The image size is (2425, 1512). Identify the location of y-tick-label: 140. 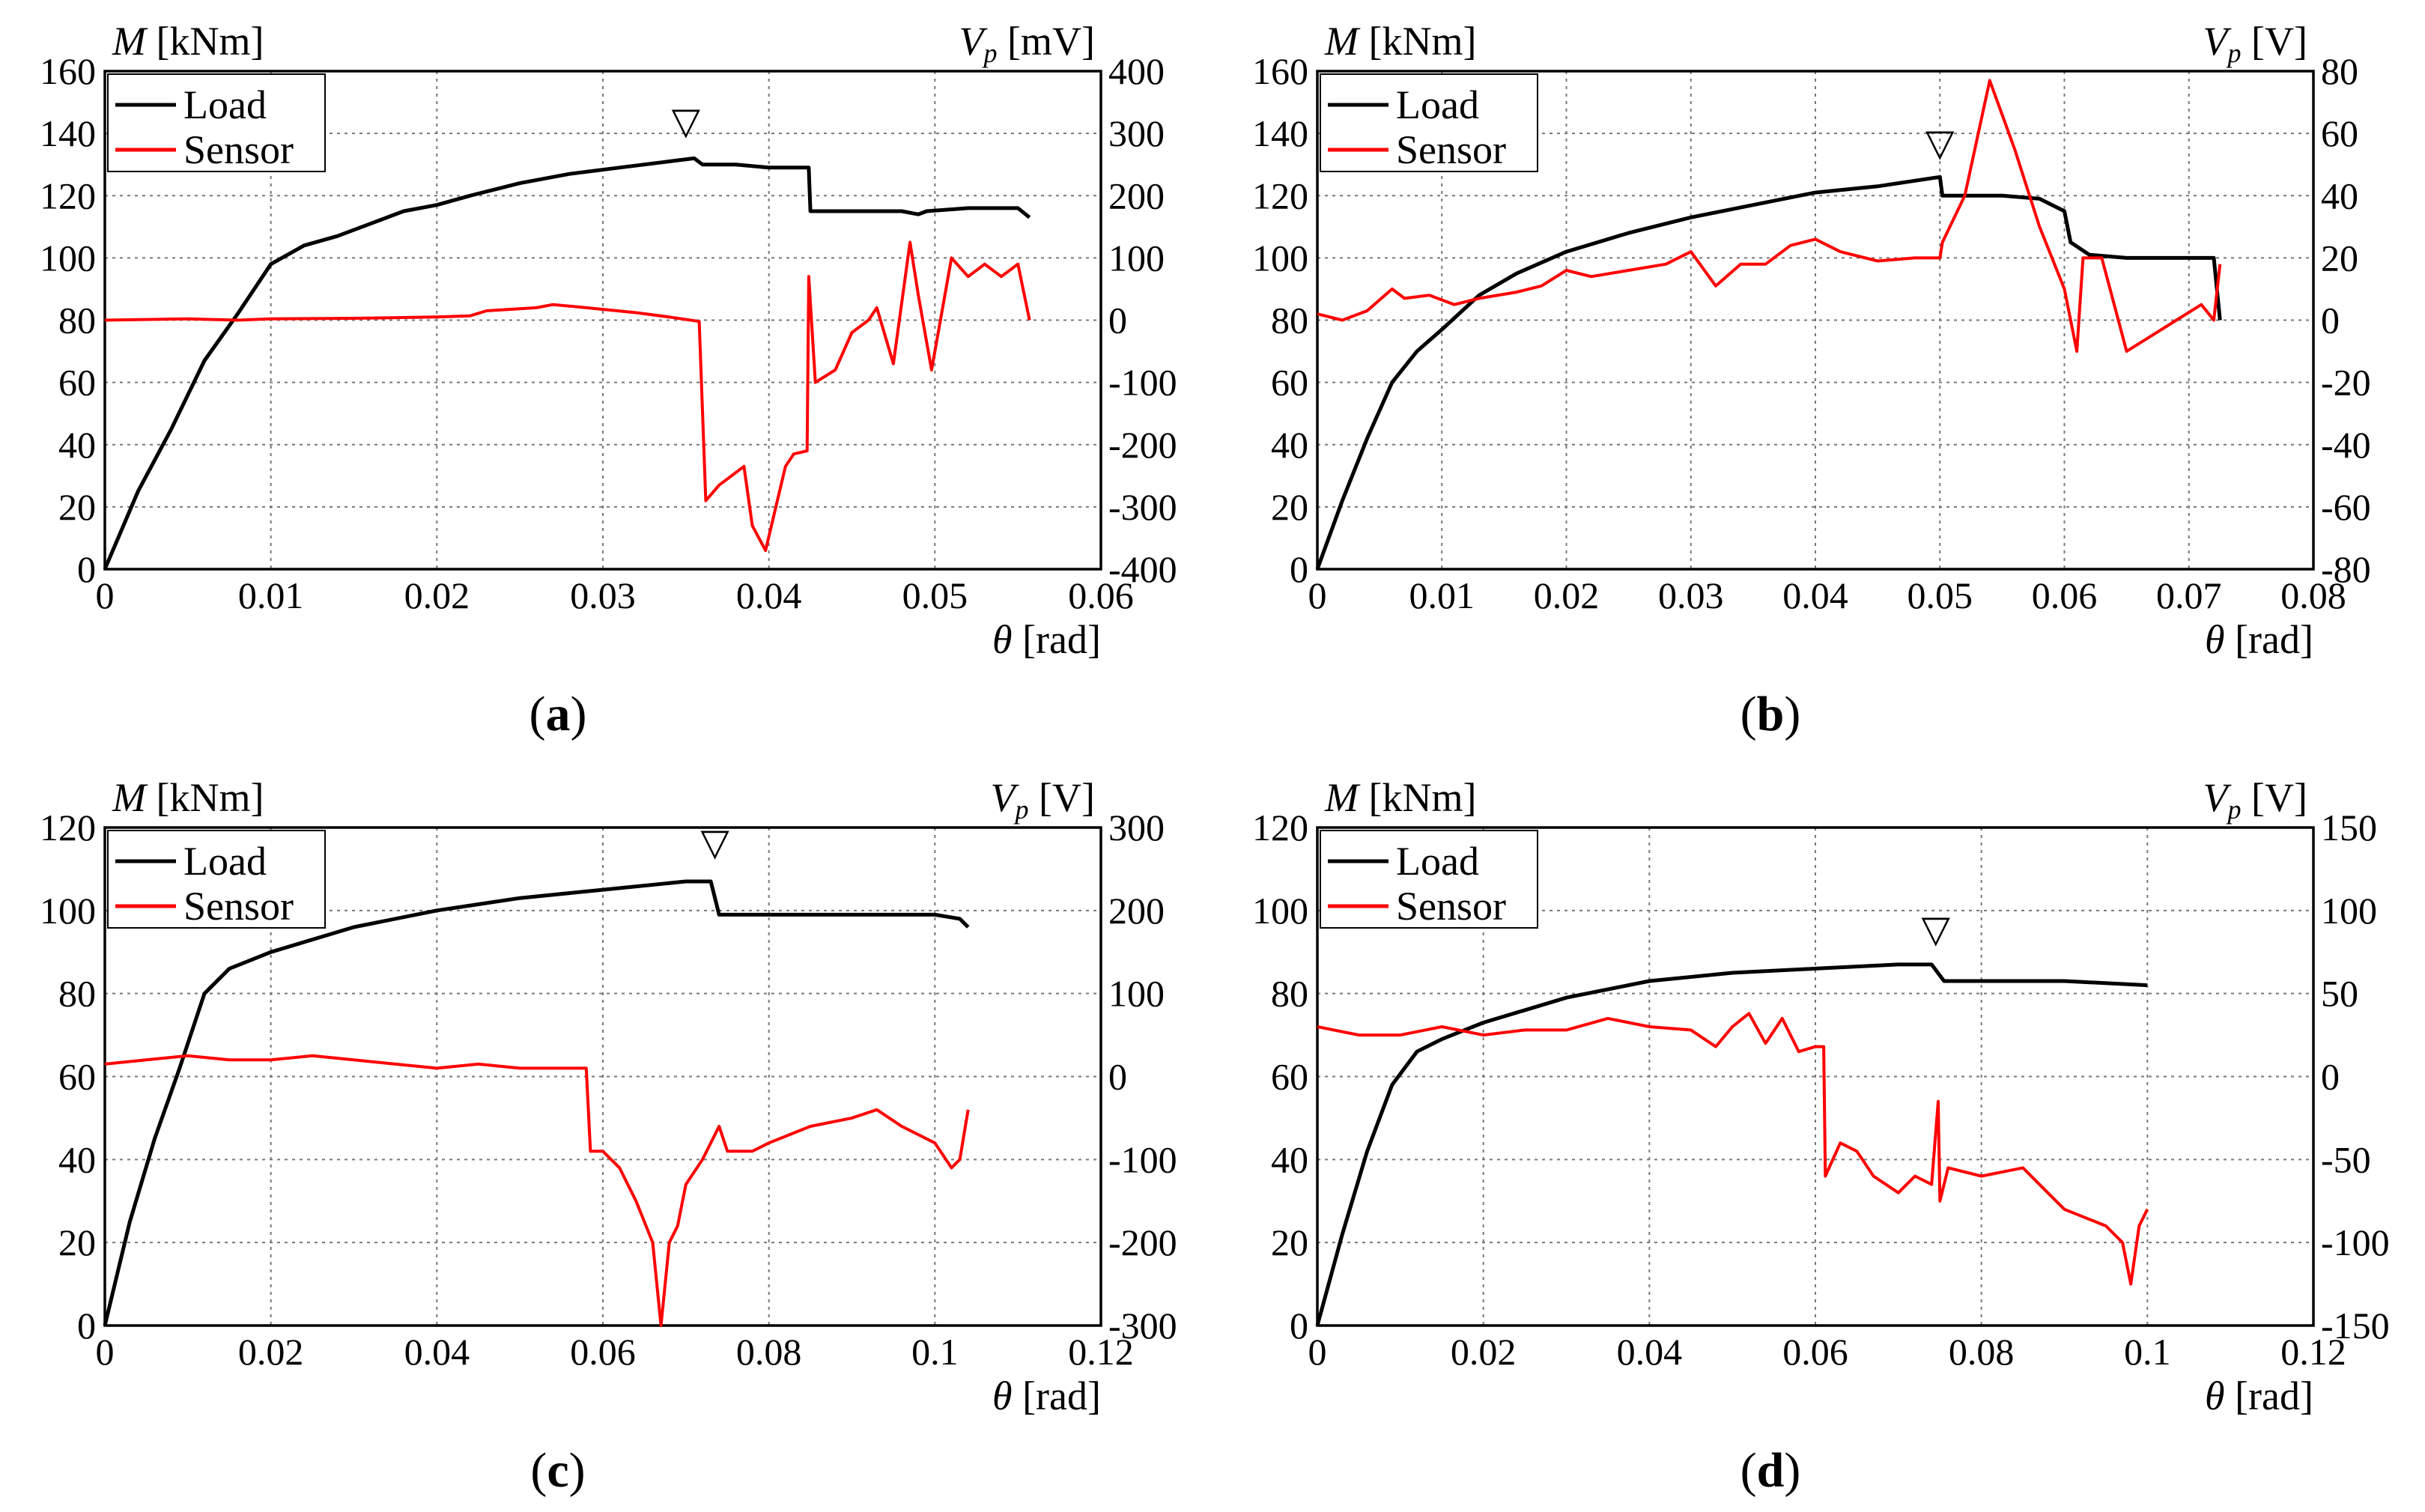
(1280, 133).